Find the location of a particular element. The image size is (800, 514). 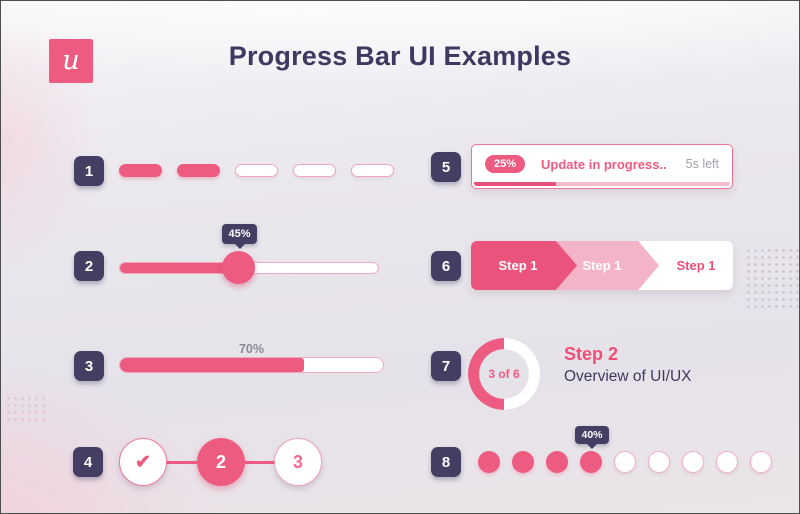

stepper-step-done: ✔ is located at coordinates (143, 462).